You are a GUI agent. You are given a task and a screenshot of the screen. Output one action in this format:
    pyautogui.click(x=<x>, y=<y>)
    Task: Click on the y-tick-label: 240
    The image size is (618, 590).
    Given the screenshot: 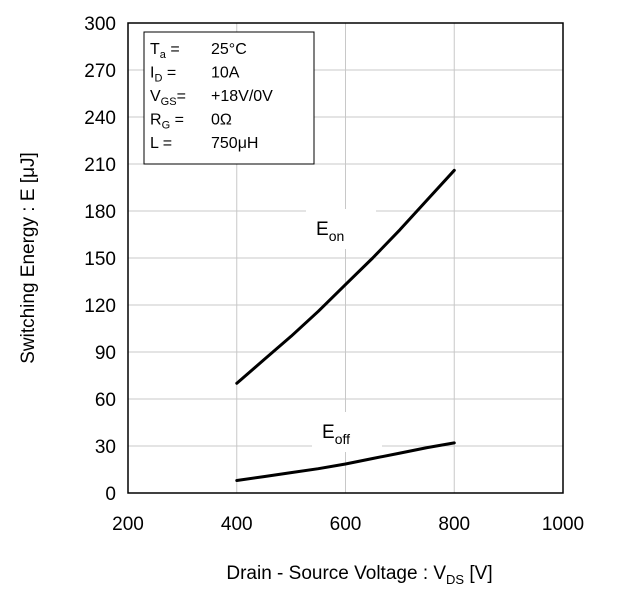 What is the action you would take?
    pyautogui.click(x=100, y=118)
    